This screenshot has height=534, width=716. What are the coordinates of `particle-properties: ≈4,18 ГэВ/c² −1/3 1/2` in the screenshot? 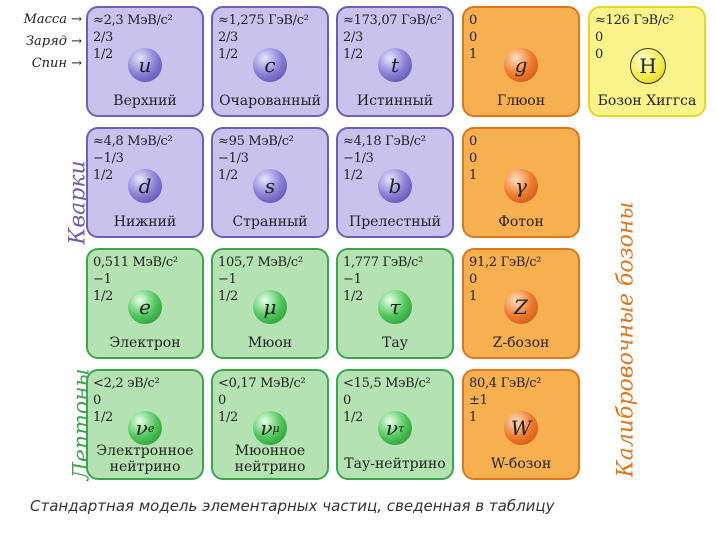 It's located at (384, 158).